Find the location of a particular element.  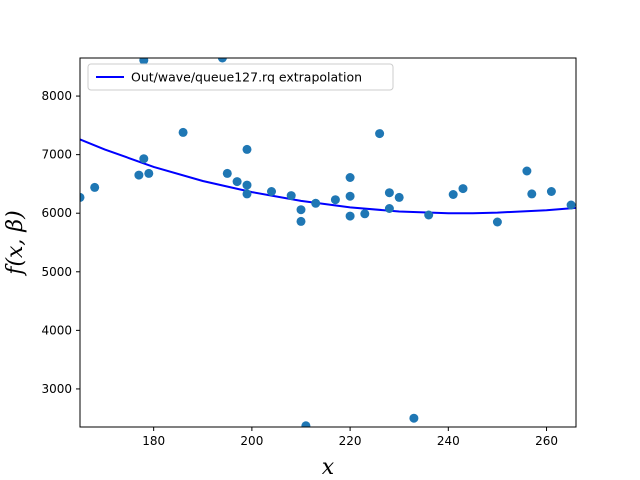

legend: Out/wave/queue127.rq extrapolation is located at coordinates (240, 77).